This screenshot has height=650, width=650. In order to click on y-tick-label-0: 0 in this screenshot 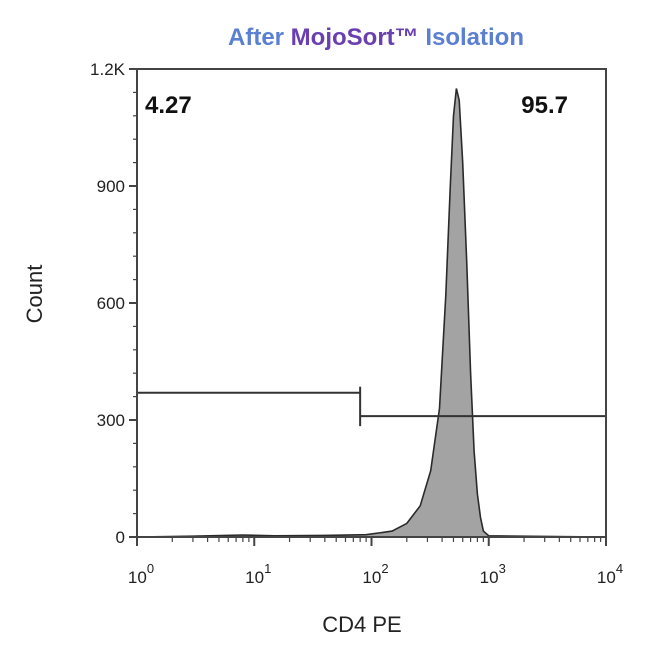, I will do `click(120, 537)`.